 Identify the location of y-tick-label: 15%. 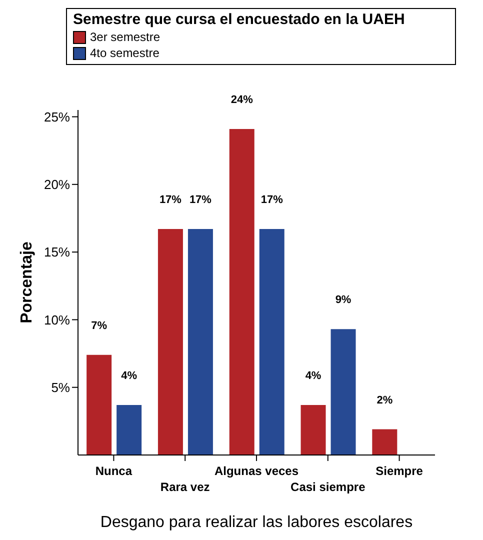
(57, 252).